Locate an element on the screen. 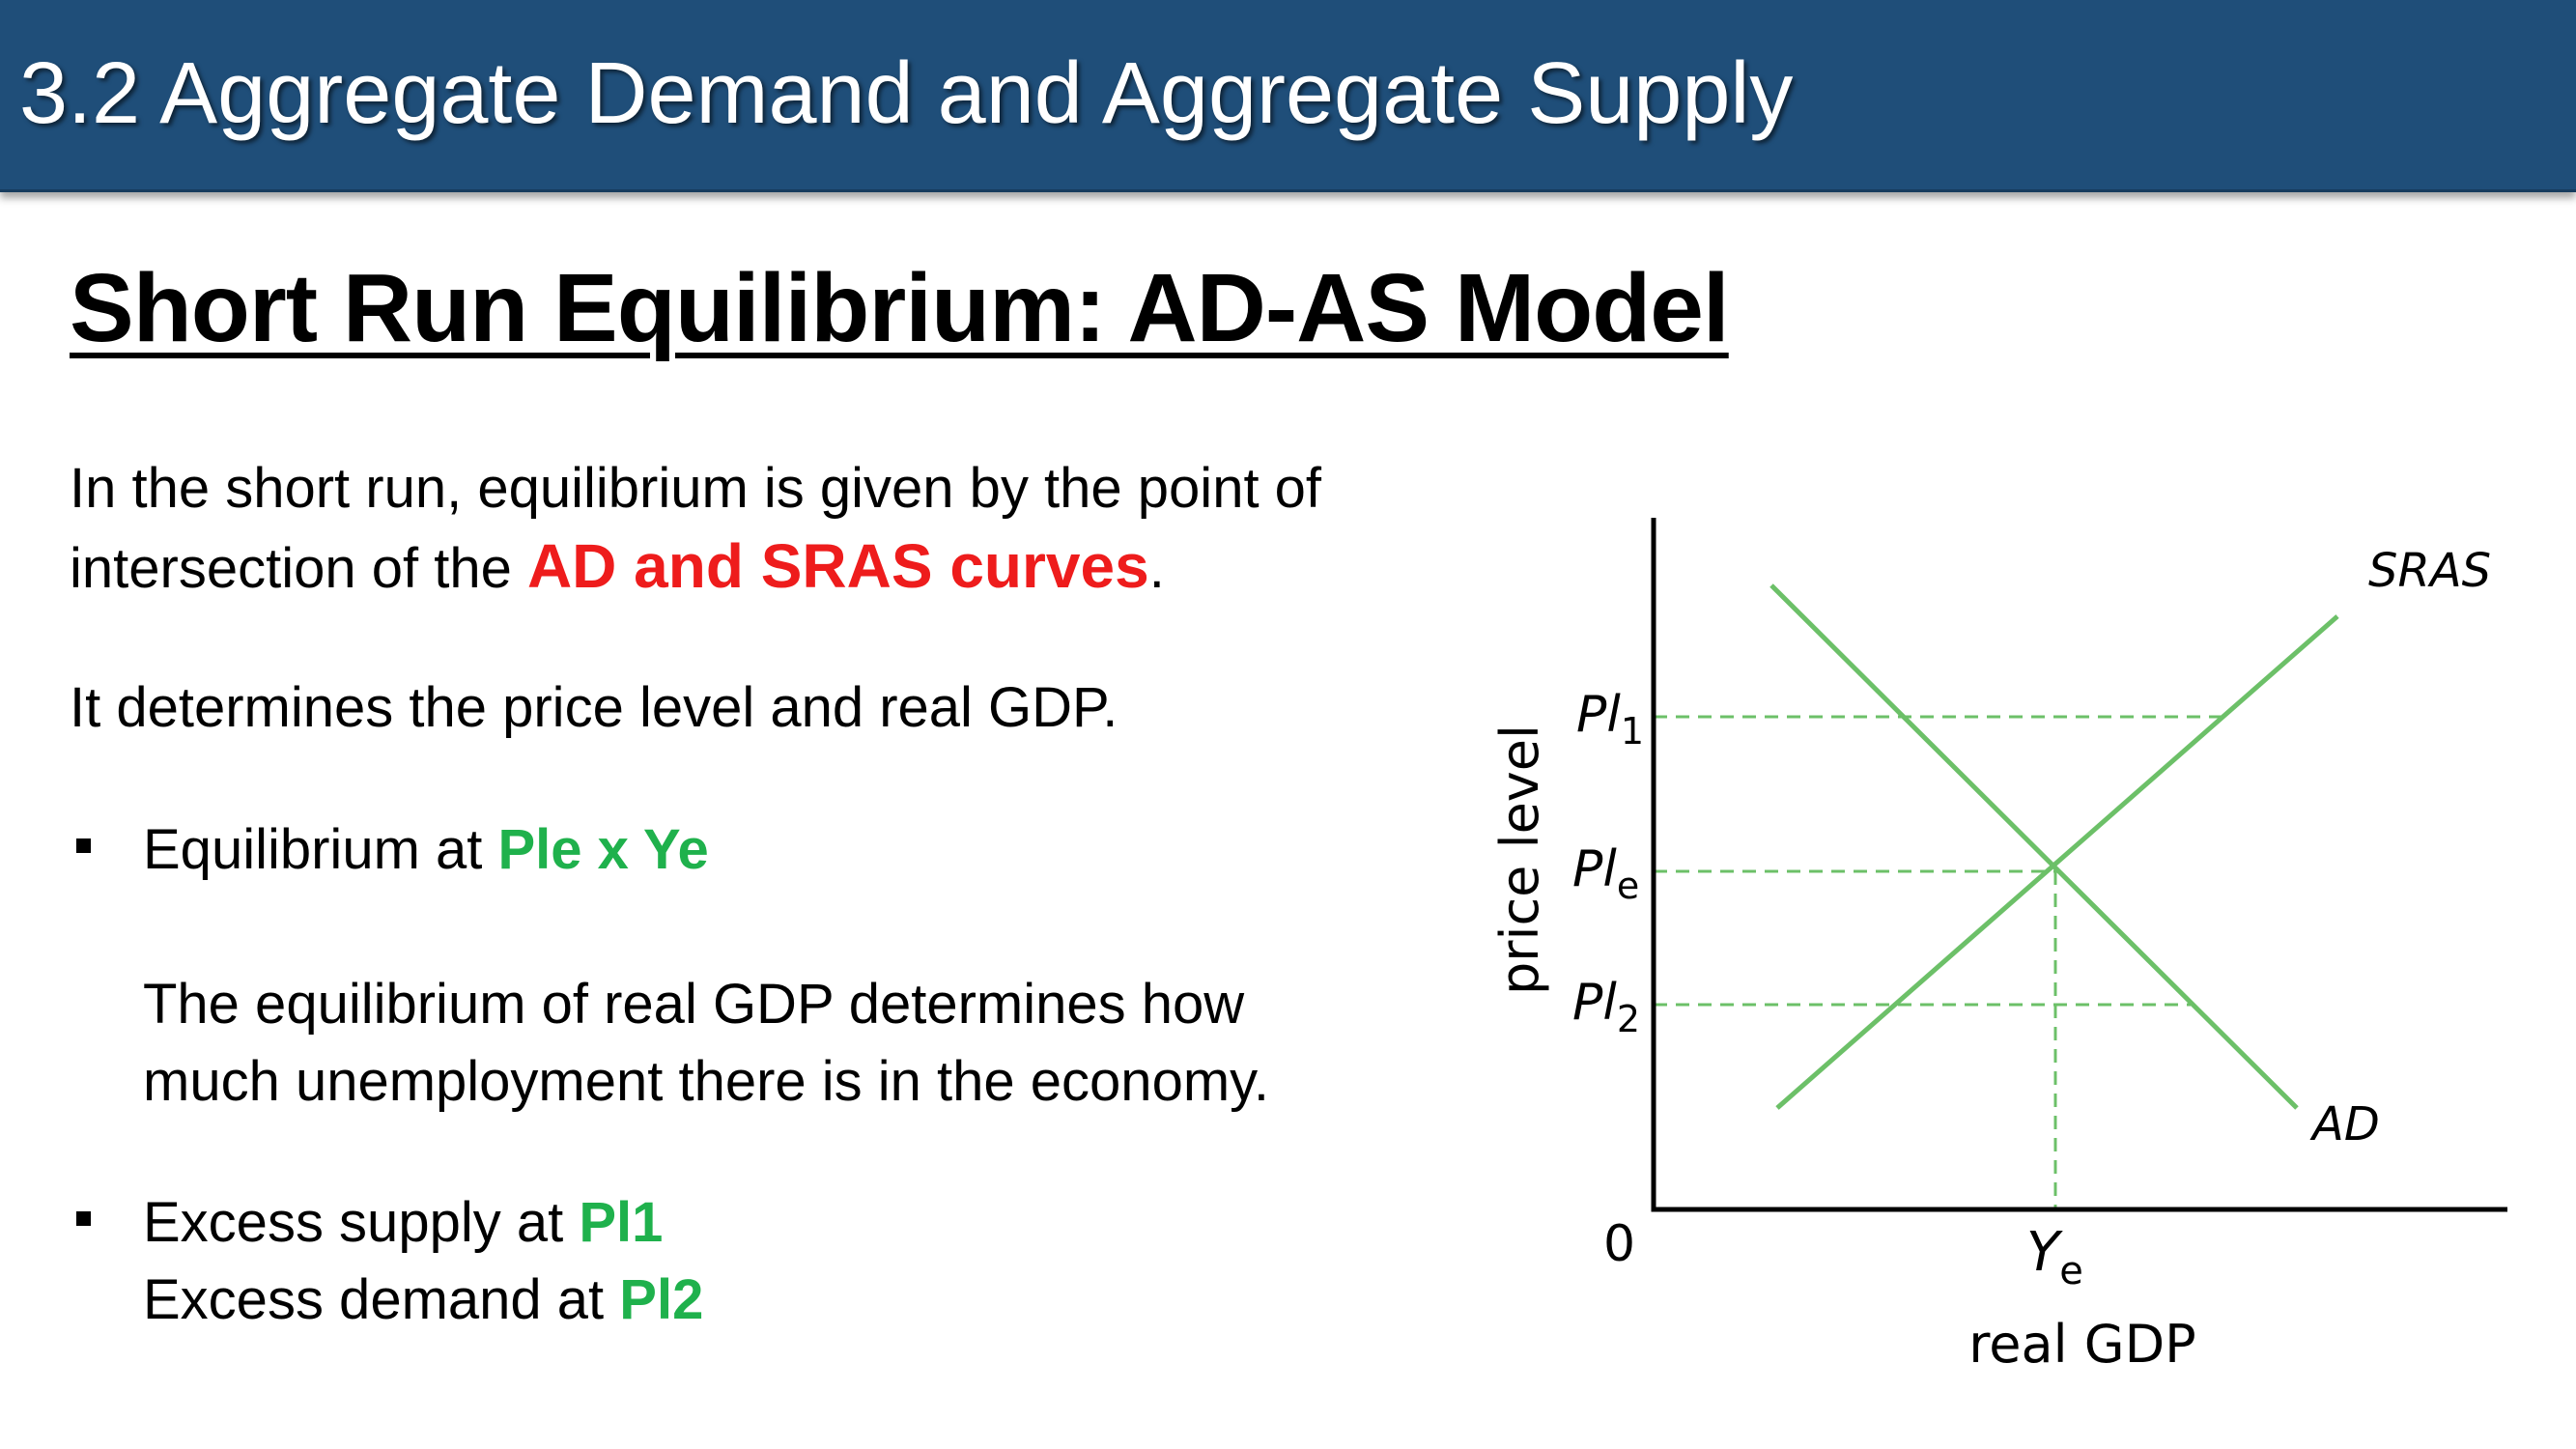 The width and height of the screenshot is (2576, 1449). bullet-1-highlight: Ple x Ye is located at coordinates (603, 849).